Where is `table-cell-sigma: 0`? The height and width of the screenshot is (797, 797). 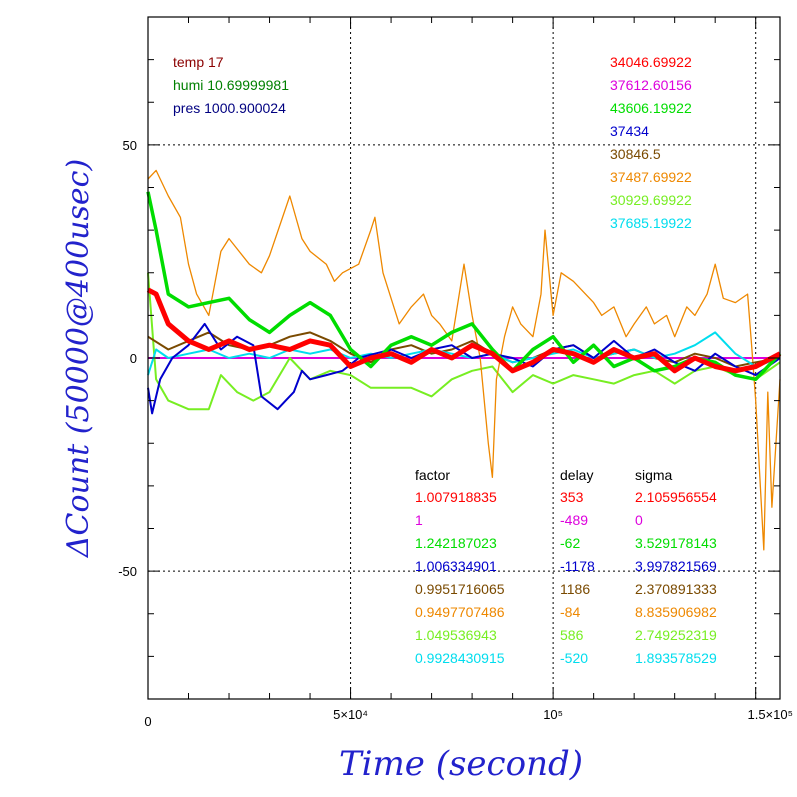
table-cell-sigma: 0 is located at coordinates (639, 520).